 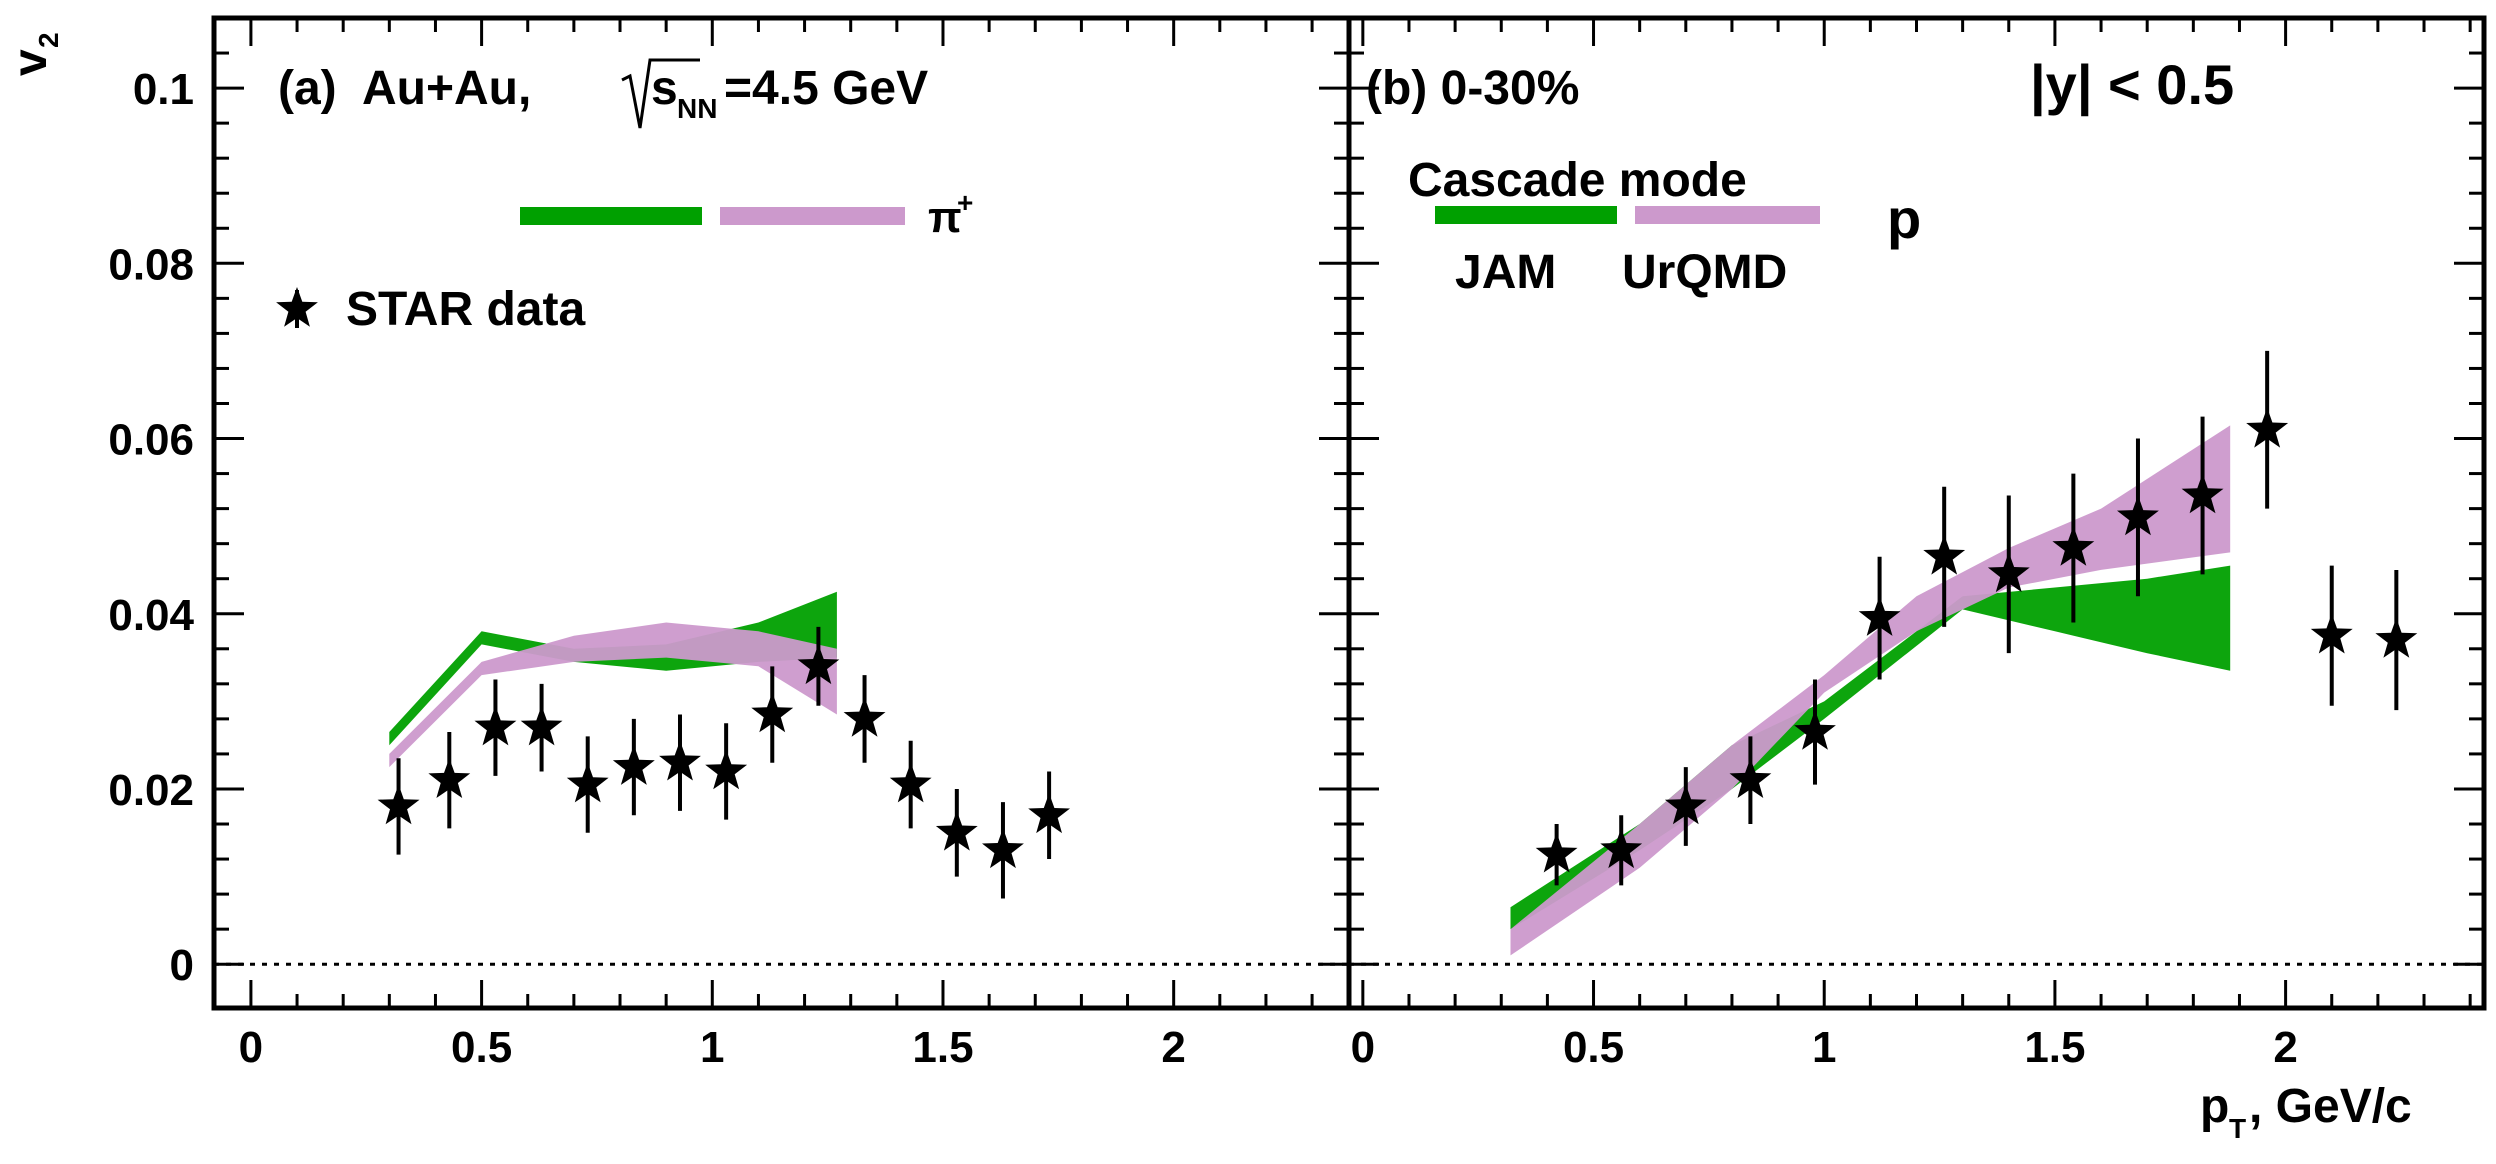 What do you see at coordinates (182, 965) in the screenshot?
I see `y-tick-label: 0` at bounding box center [182, 965].